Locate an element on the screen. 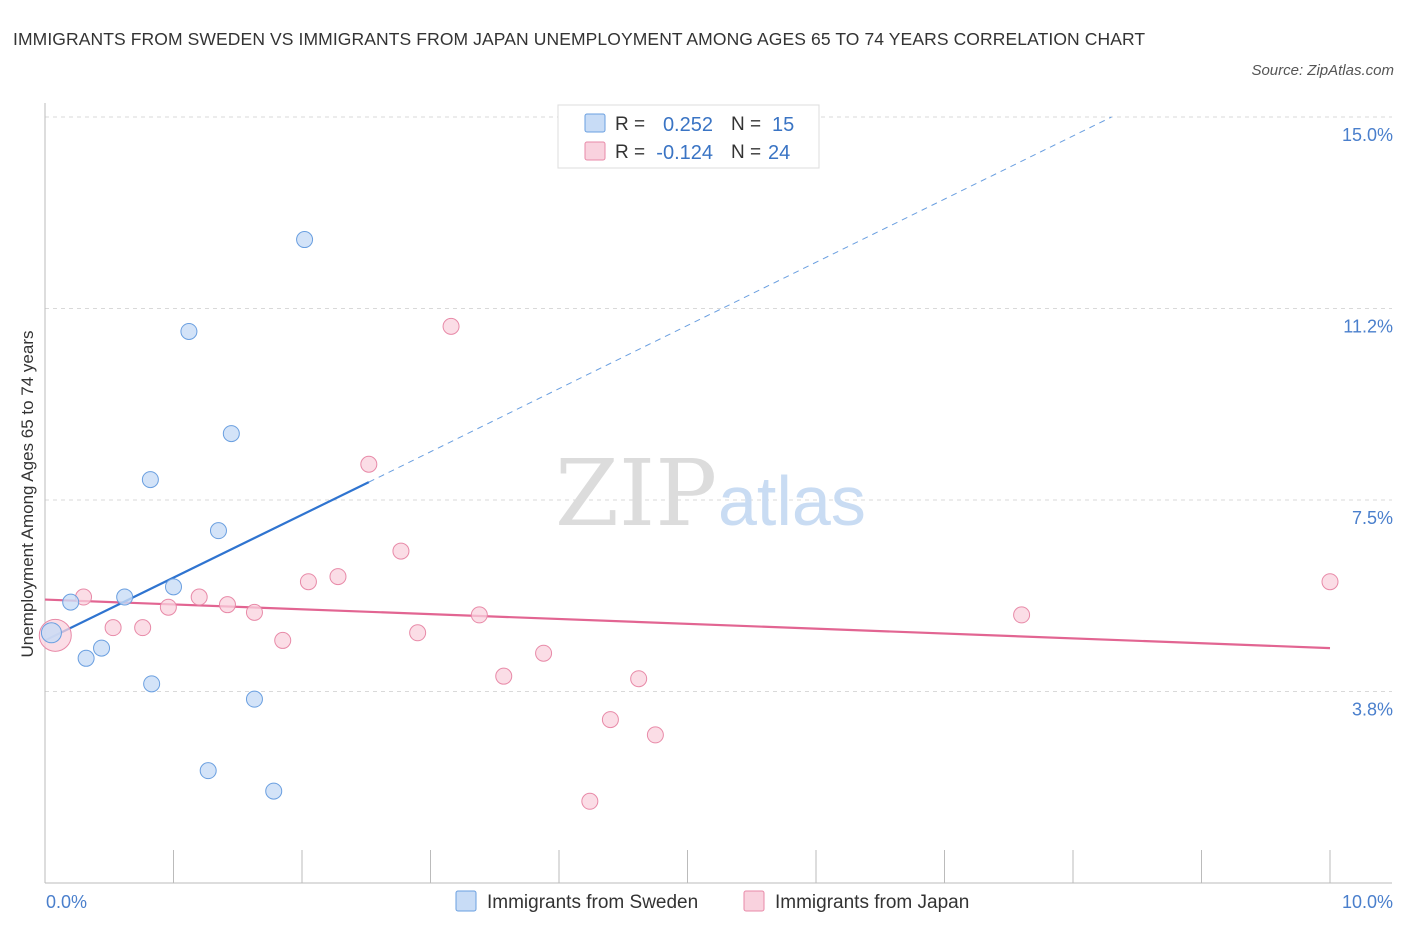 This screenshot has width=1406, height=930. source-label: Source: ZipAtlas.com is located at coordinates (1322, 70).